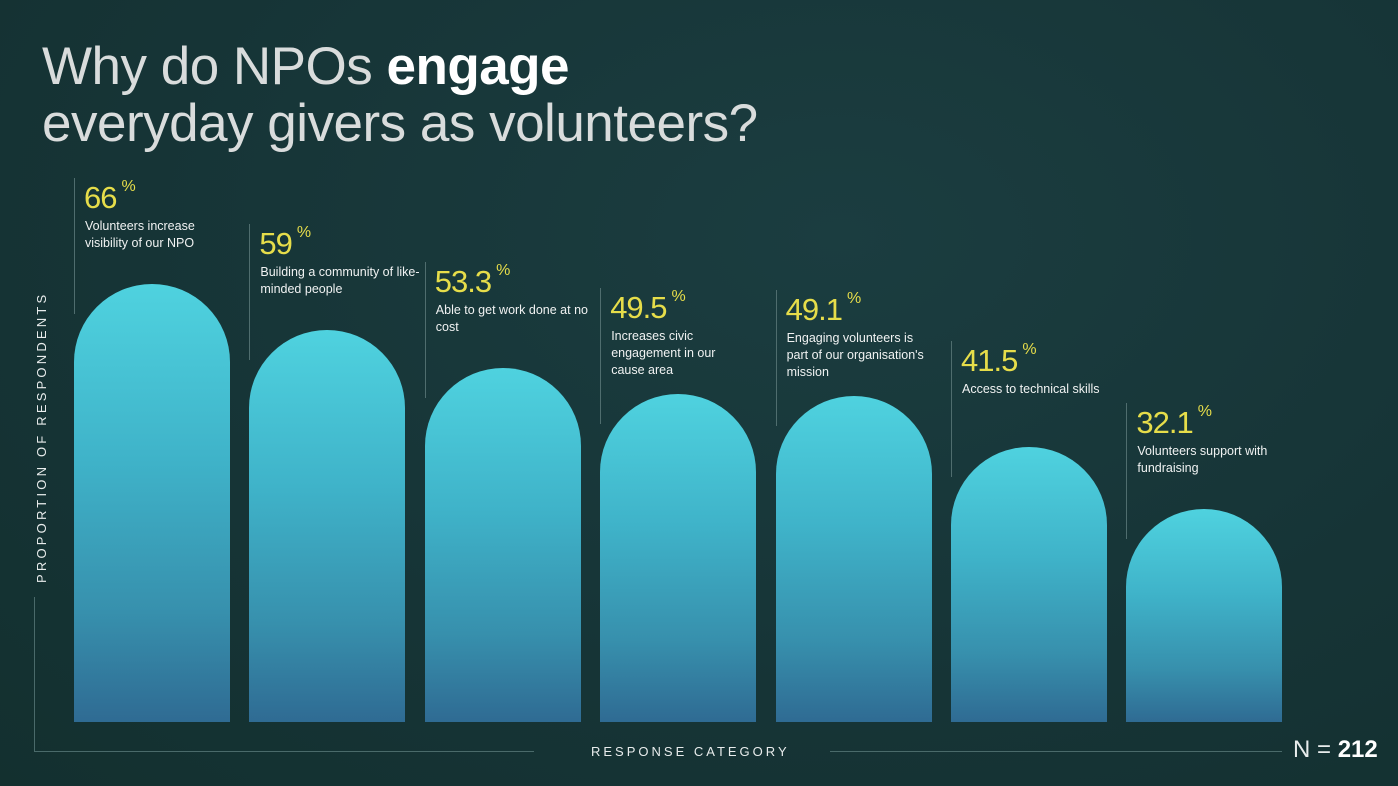  What do you see at coordinates (41, 437) in the screenshot?
I see `y-axis-label: PROPORTION OF RESPONDENTS` at bounding box center [41, 437].